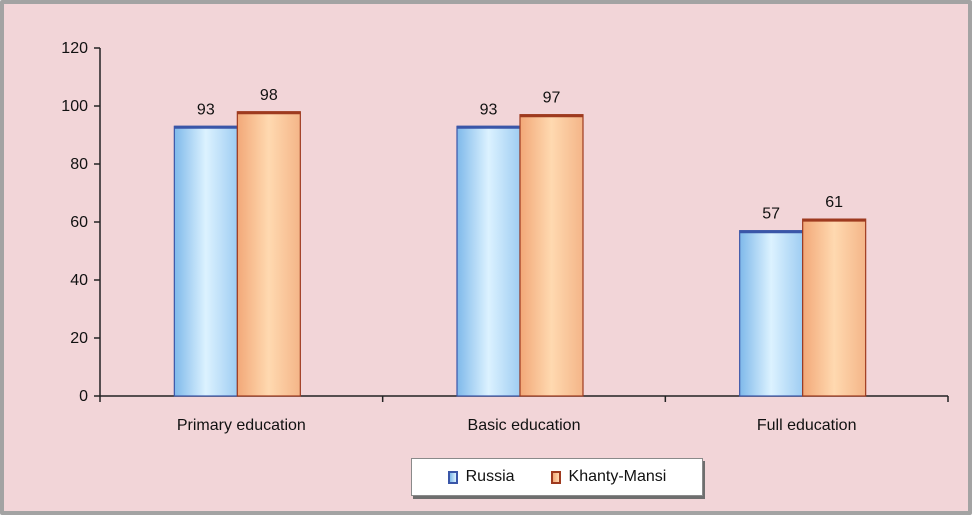 The image size is (972, 515). Describe the element at coordinates (552, 98) in the screenshot. I see `data-label-khanty-mansi: 97` at that location.